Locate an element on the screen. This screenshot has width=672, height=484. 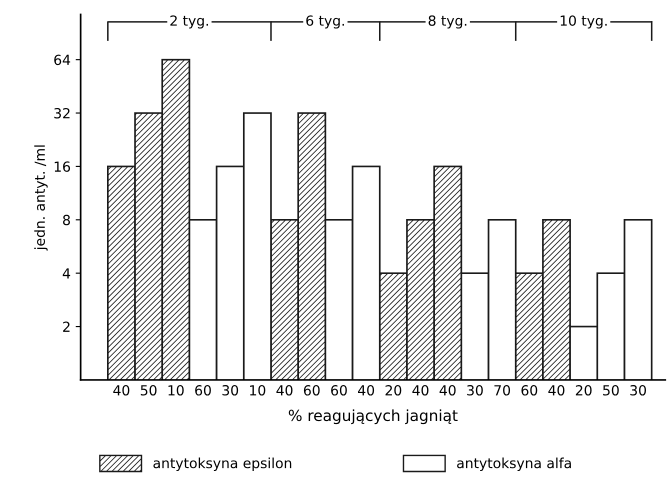
y-tick-label: 8 is located at coordinates (66, 220).